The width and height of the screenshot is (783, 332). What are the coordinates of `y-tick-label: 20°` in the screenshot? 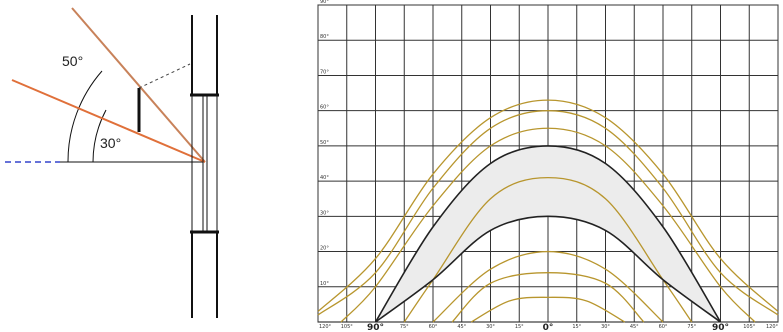 It's located at (324, 249).